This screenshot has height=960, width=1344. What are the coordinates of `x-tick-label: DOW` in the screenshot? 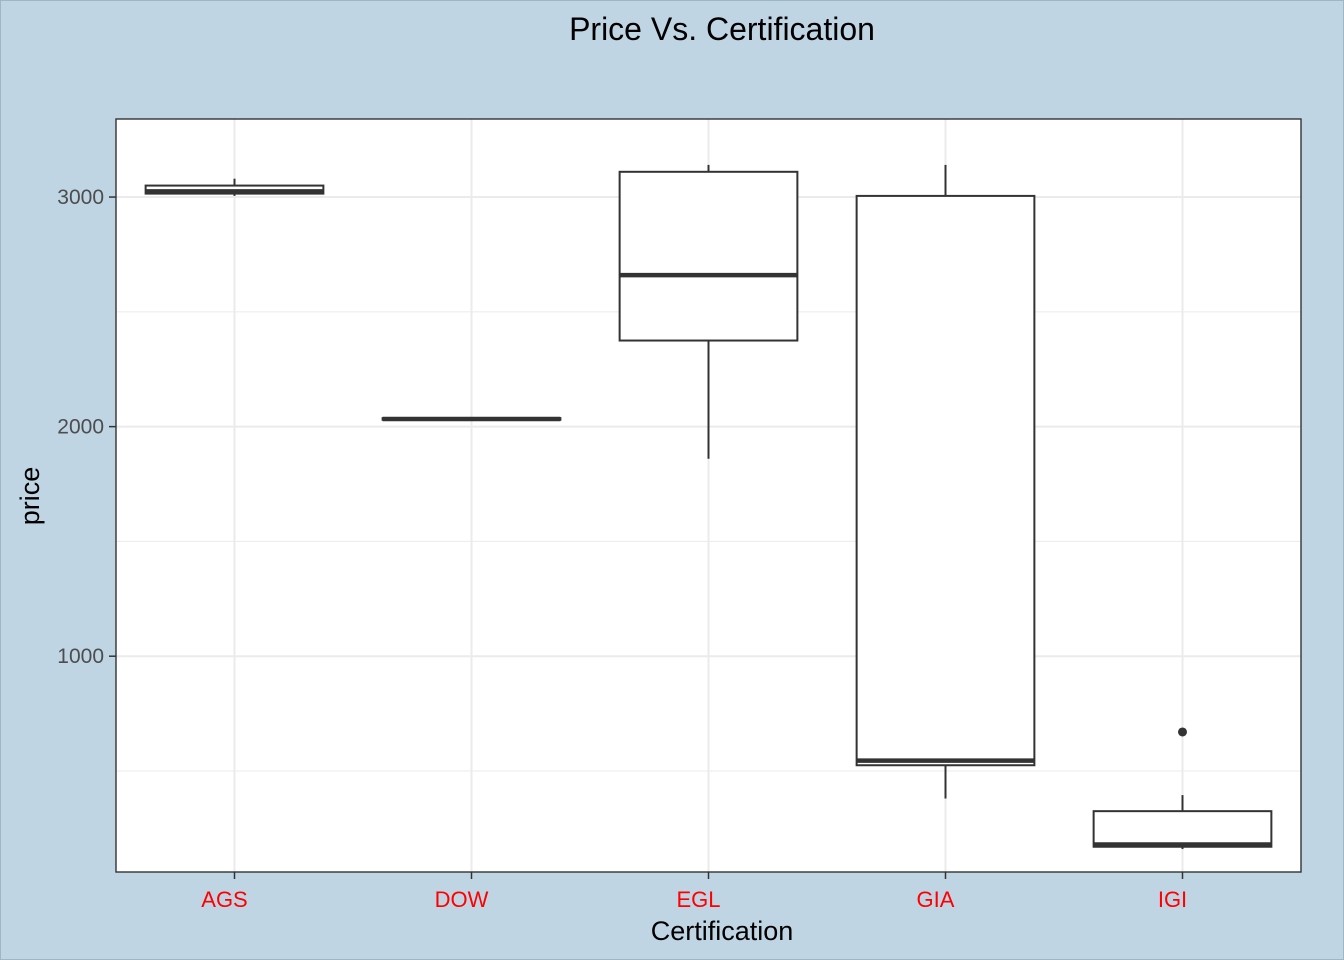 It's located at (462, 899).